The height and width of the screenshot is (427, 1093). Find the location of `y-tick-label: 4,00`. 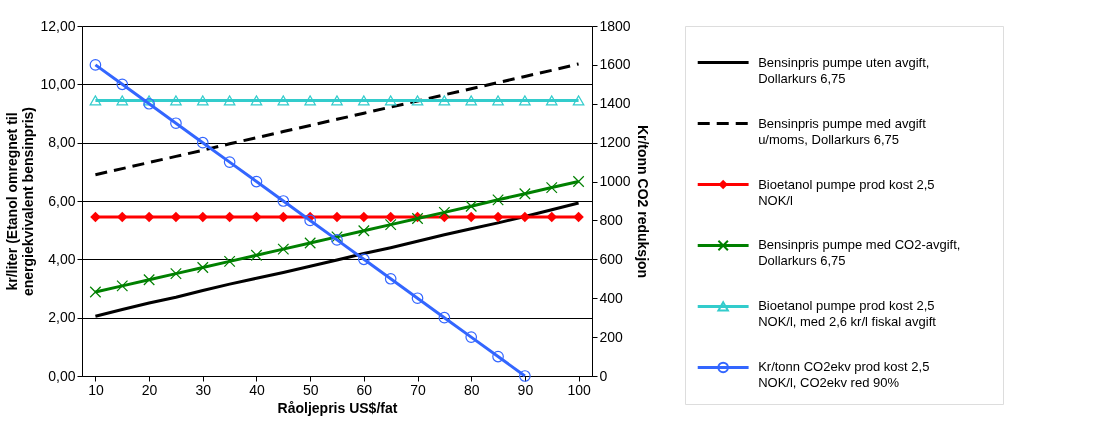

y-tick-label: 4,00 is located at coordinates (62, 258).